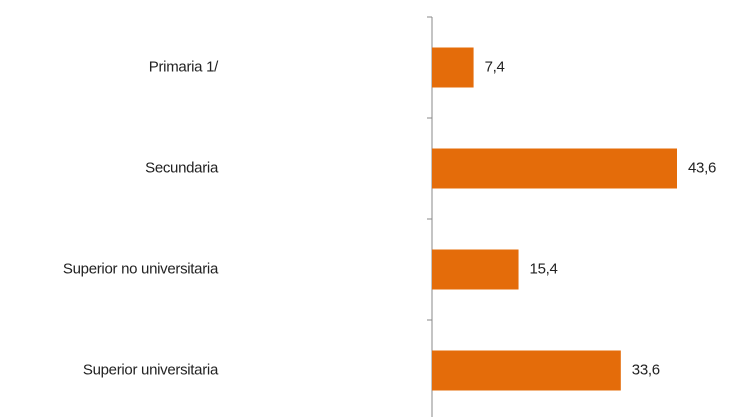 This screenshot has width=734, height=417. Describe the element at coordinates (702, 167) in the screenshot. I see `data-label: 43,6` at that location.